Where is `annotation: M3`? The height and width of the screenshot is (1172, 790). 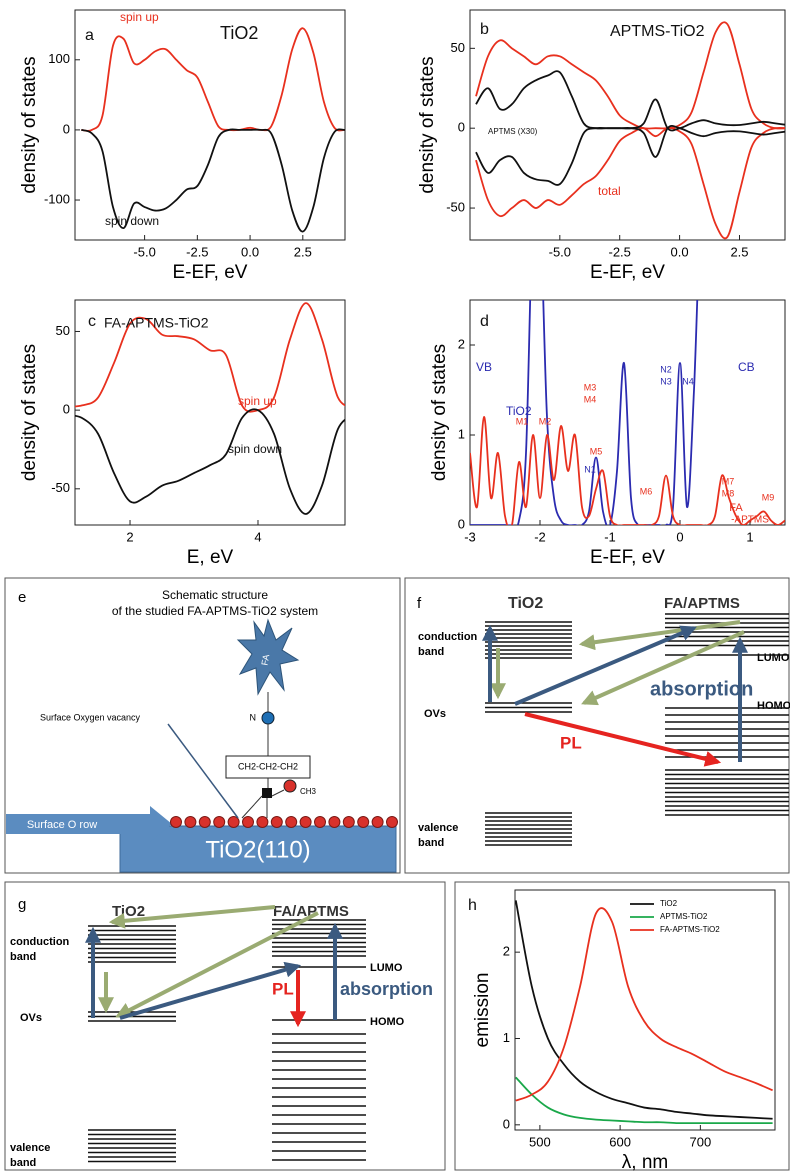
annotation: M3 is located at coordinates (590, 387).